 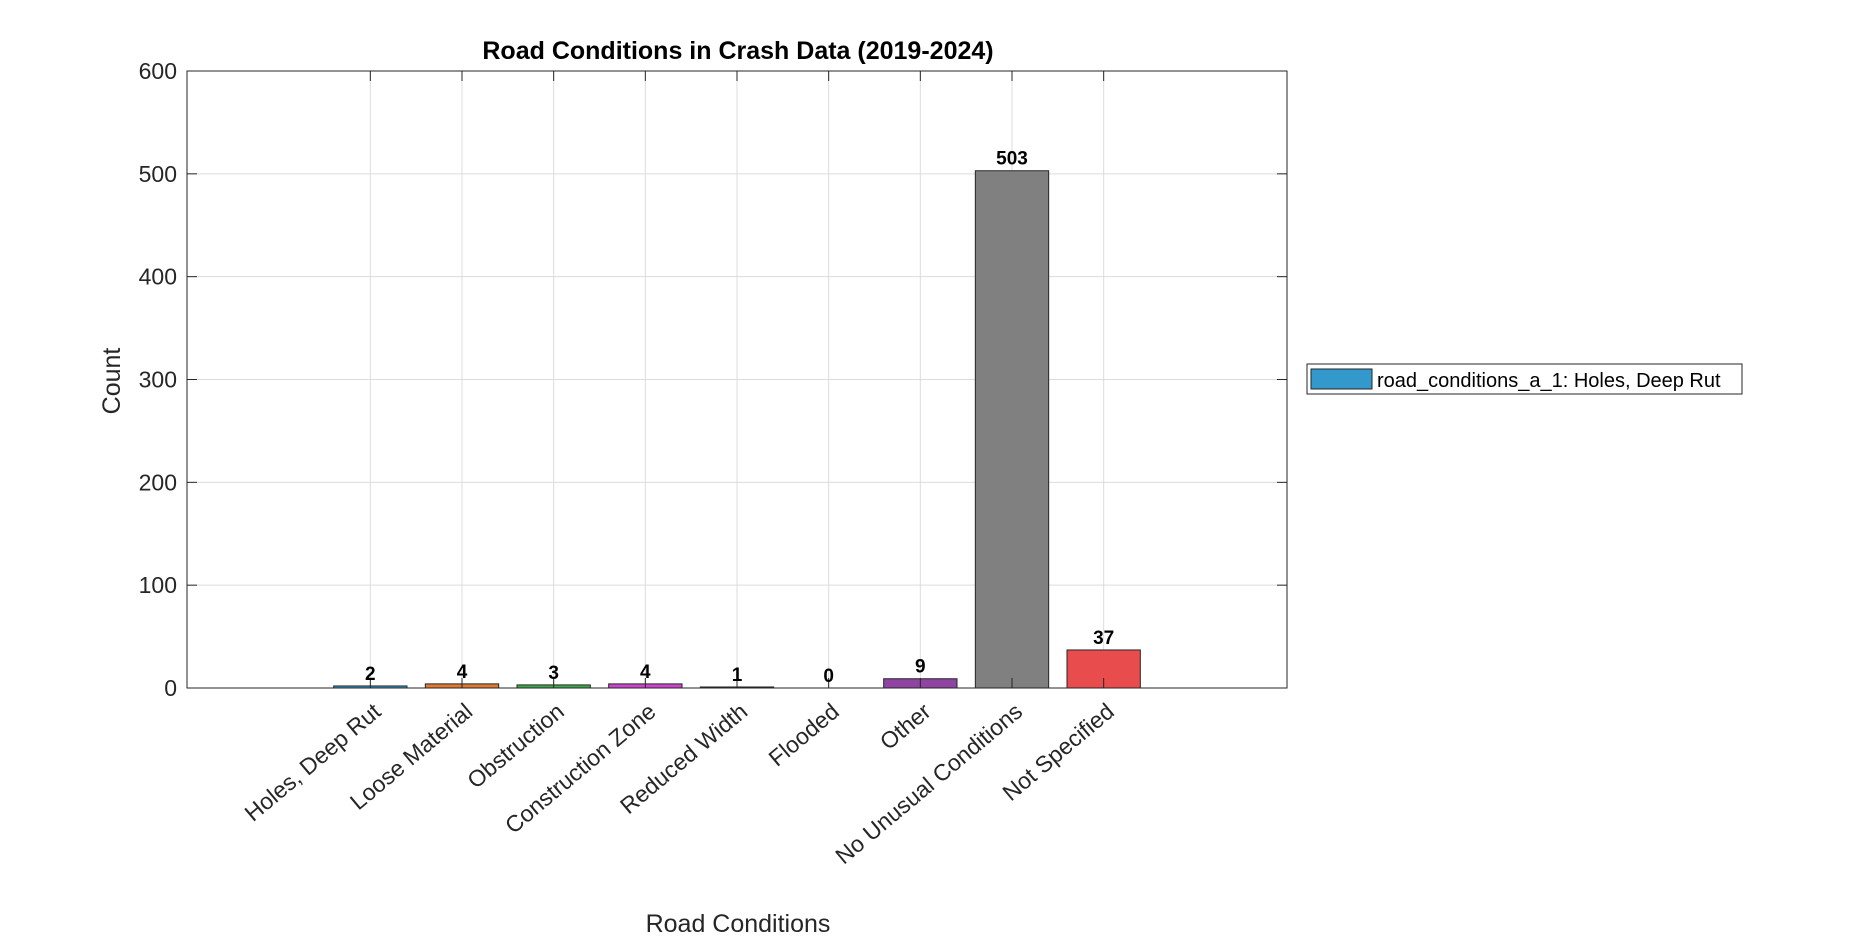 What do you see at coordinates (920, 667) in the screenshot?
I see `data-label: 9` at bounding box center [920, 667].